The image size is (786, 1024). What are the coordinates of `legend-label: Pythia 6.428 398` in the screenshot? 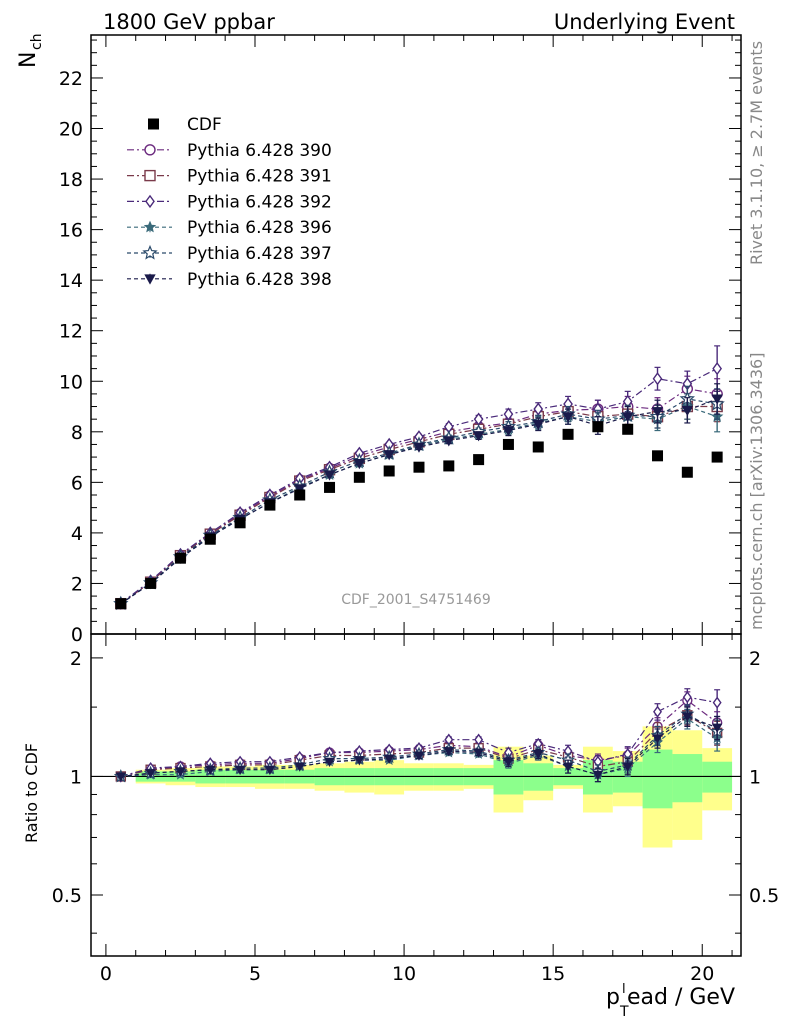 It's located at (259, 280).